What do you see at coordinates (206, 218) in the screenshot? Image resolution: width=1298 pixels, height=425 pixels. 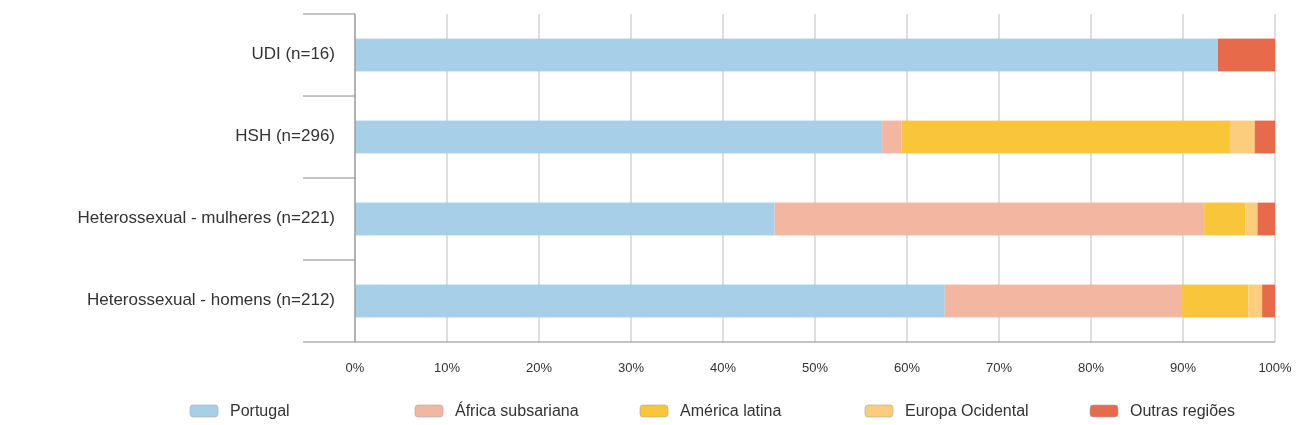 I see `y-tick-label: Heterossexual - mulheres (n=221)` at bounding box center [206, 218].